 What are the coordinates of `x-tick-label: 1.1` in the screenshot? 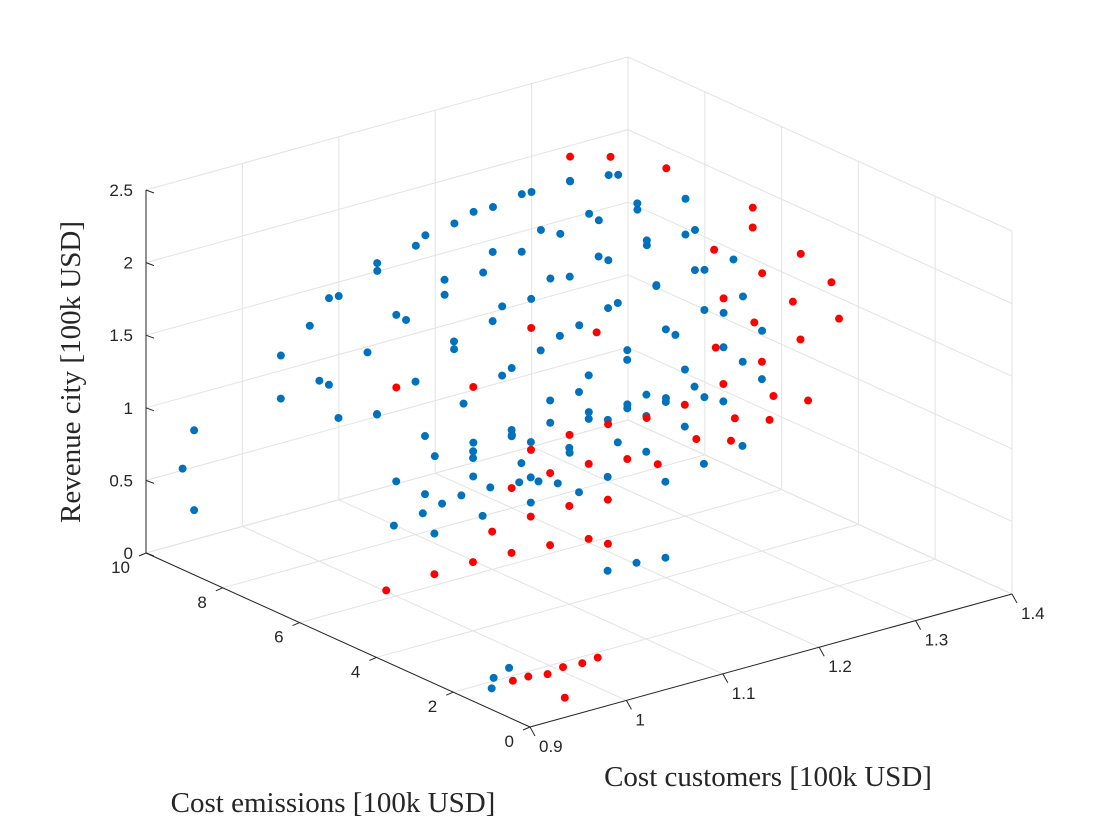 It's located at (744, 693).